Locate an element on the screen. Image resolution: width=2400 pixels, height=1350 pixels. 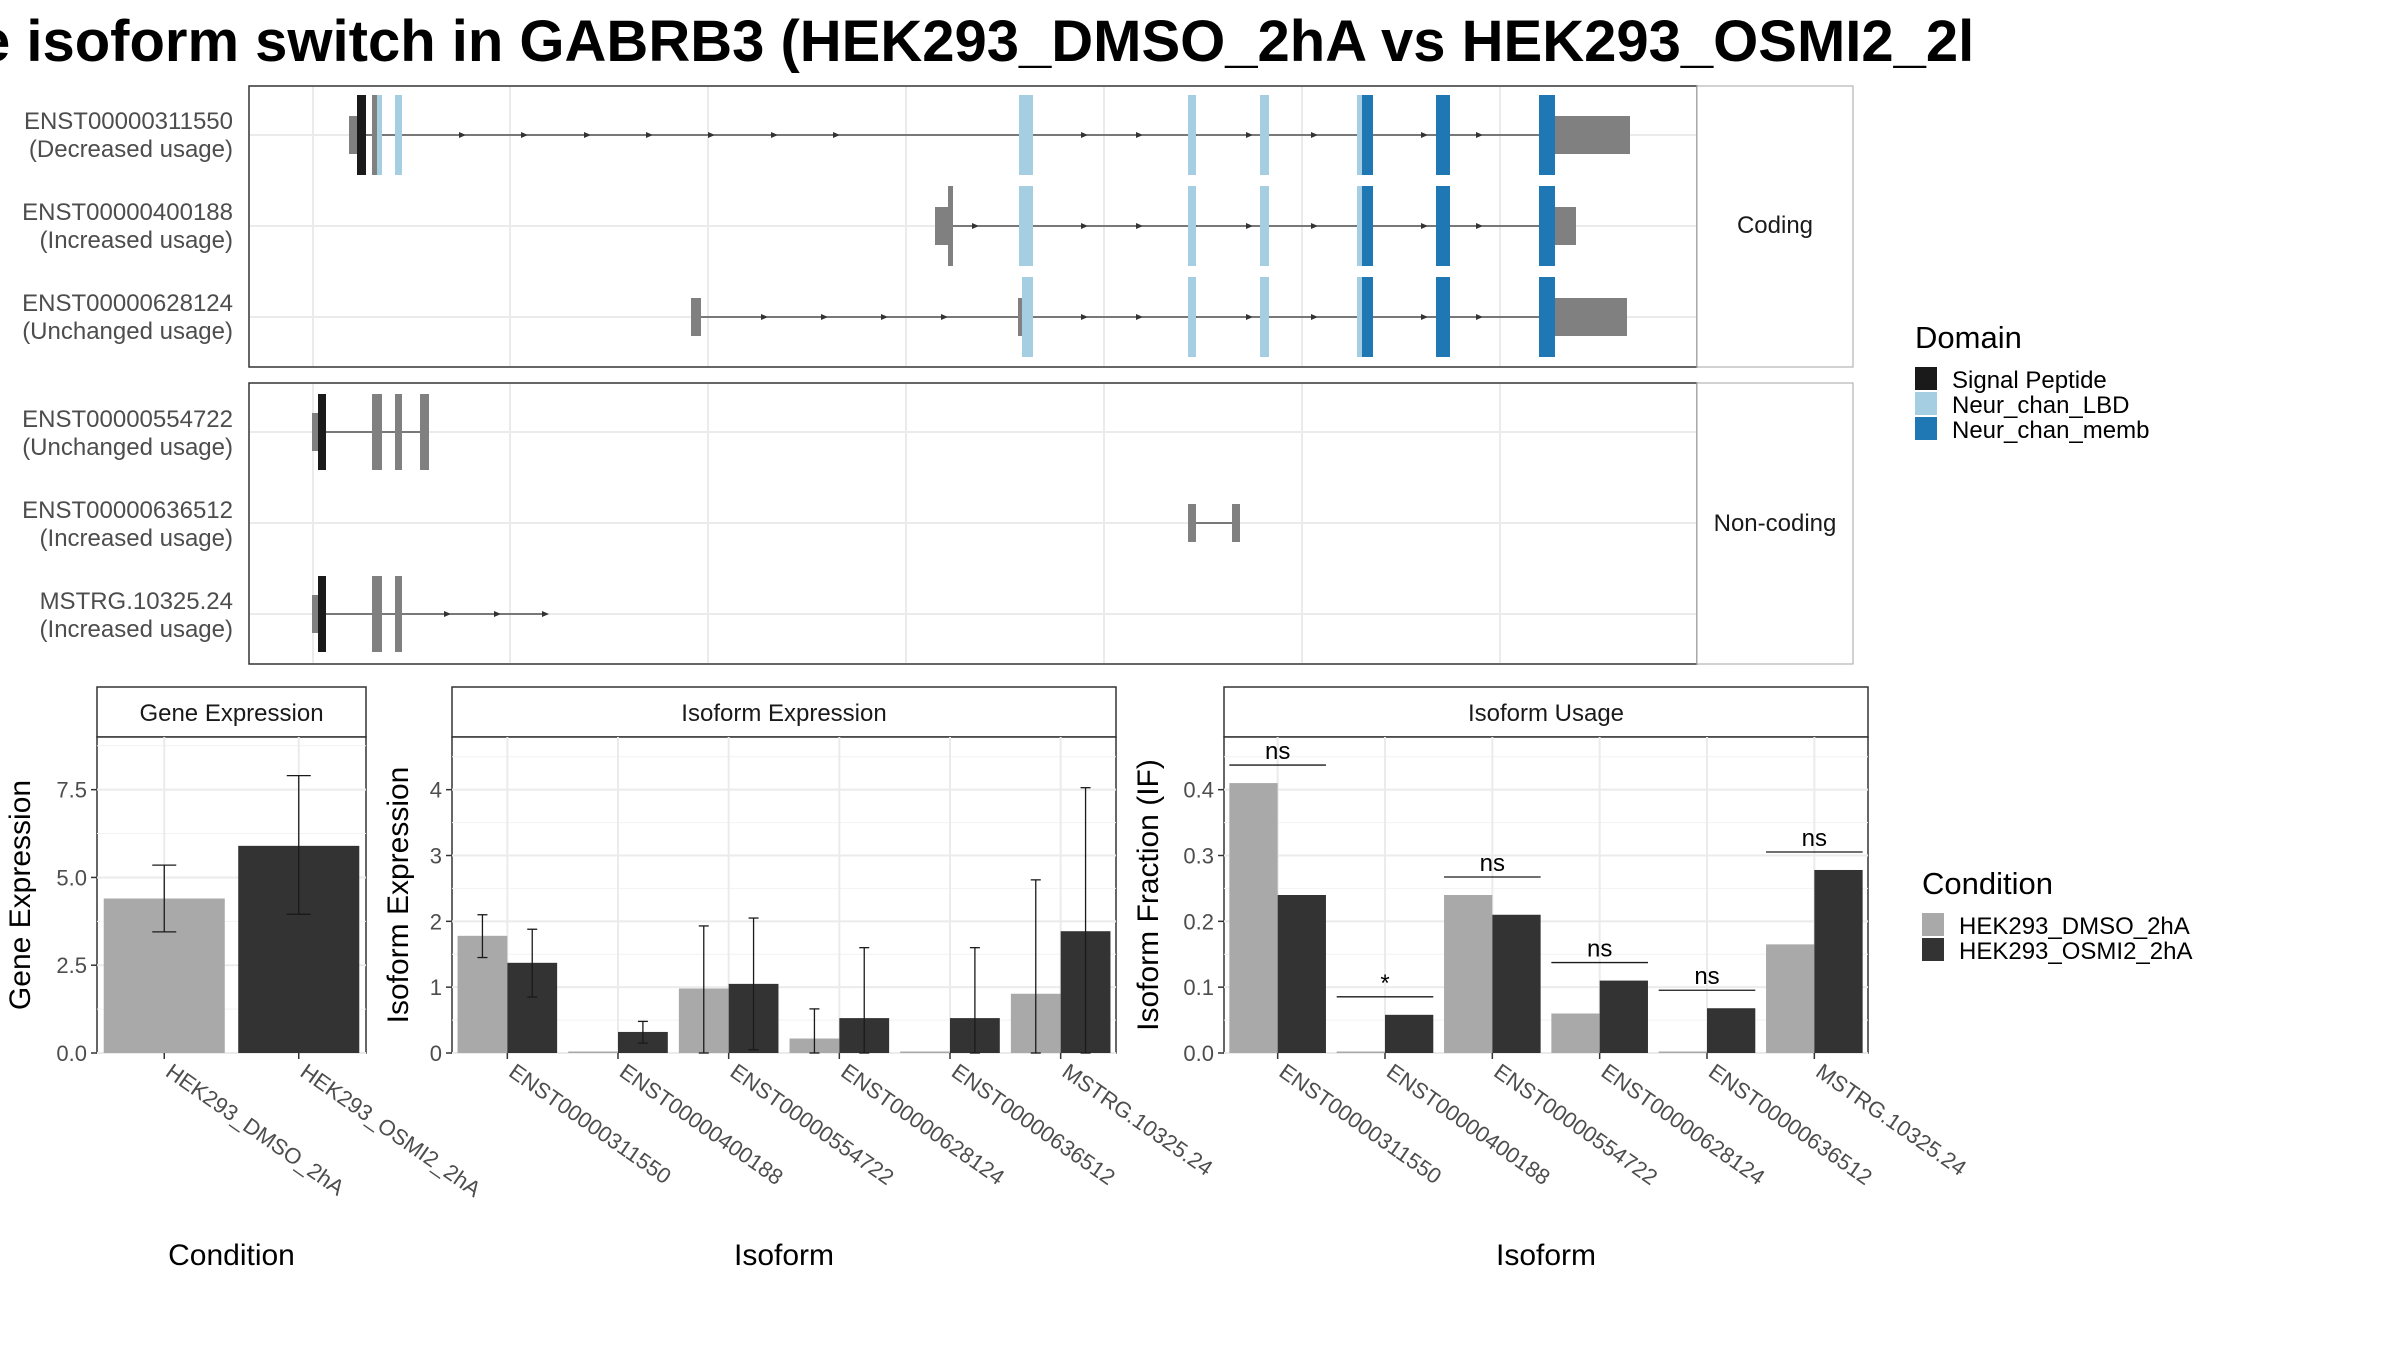
transcript-usage: (Unchanged usage) is located at coordinates (127, 447).